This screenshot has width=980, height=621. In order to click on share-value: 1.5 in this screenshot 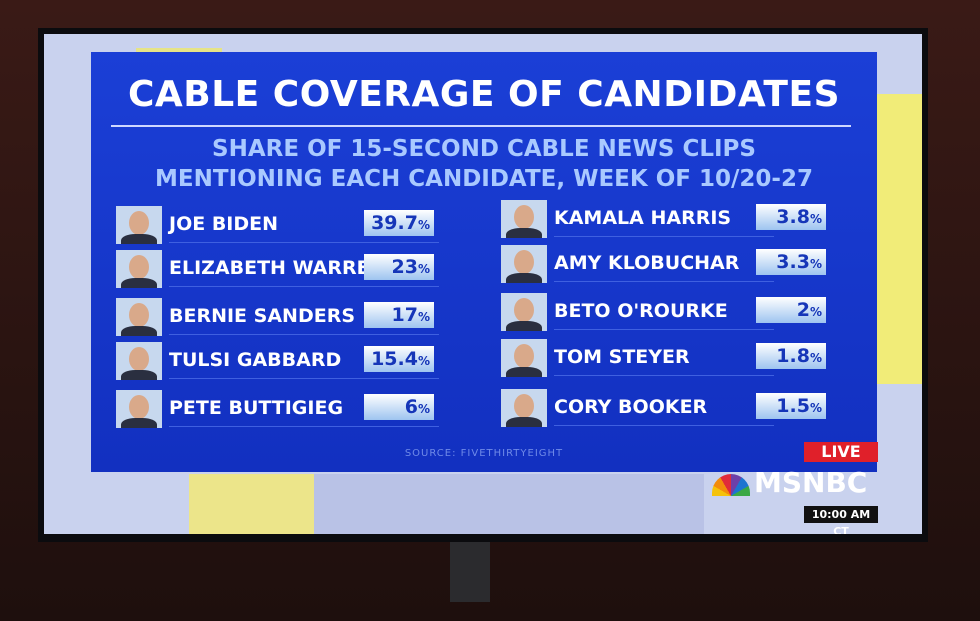, I will do `click(793, 406)`.